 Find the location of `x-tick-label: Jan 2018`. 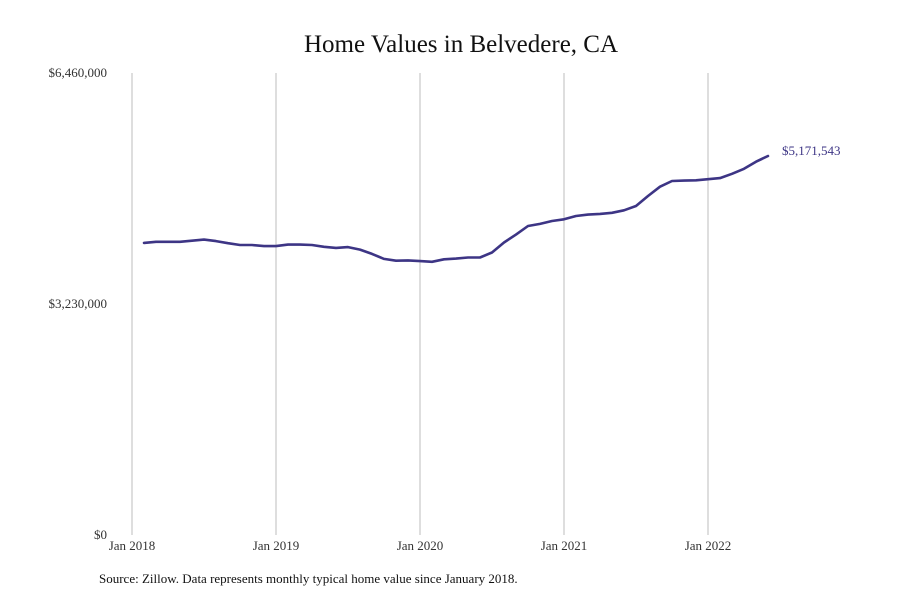

x-tick-label: Jan 2018 is located at coordinates (132, 545).